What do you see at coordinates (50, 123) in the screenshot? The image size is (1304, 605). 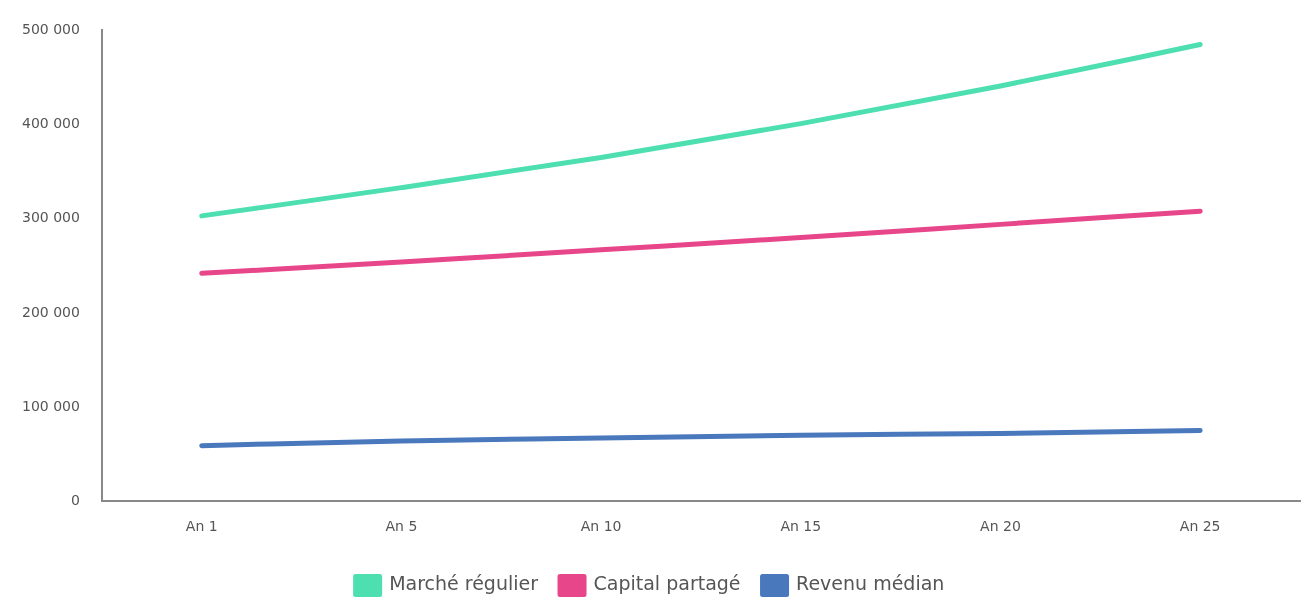 I see `y-tick-label: 400 000` at bounding box center [50, 123].